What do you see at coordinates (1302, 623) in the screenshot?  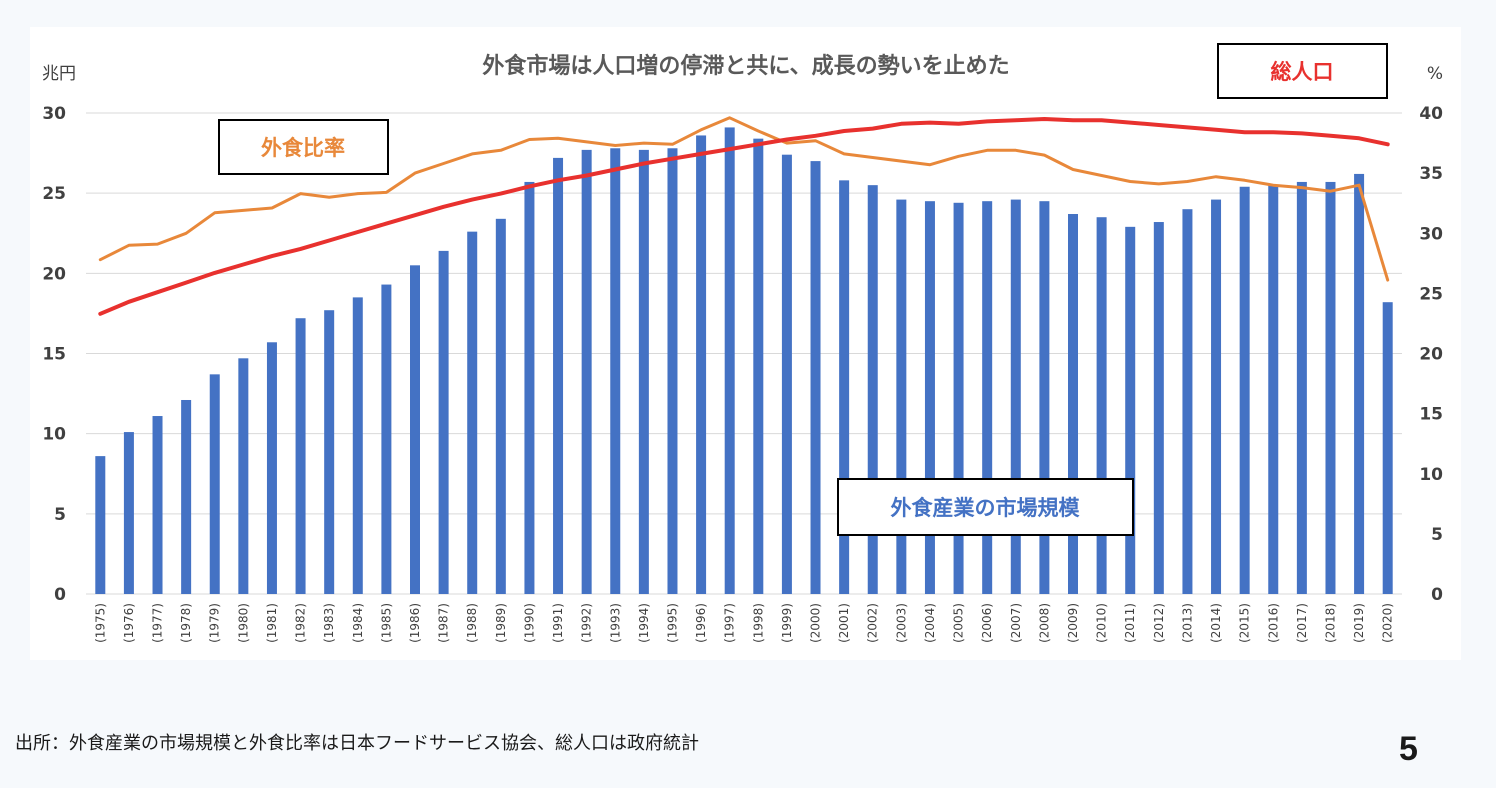 I see `year-tick-label: (2017)` at bounding box center [1302, 623].